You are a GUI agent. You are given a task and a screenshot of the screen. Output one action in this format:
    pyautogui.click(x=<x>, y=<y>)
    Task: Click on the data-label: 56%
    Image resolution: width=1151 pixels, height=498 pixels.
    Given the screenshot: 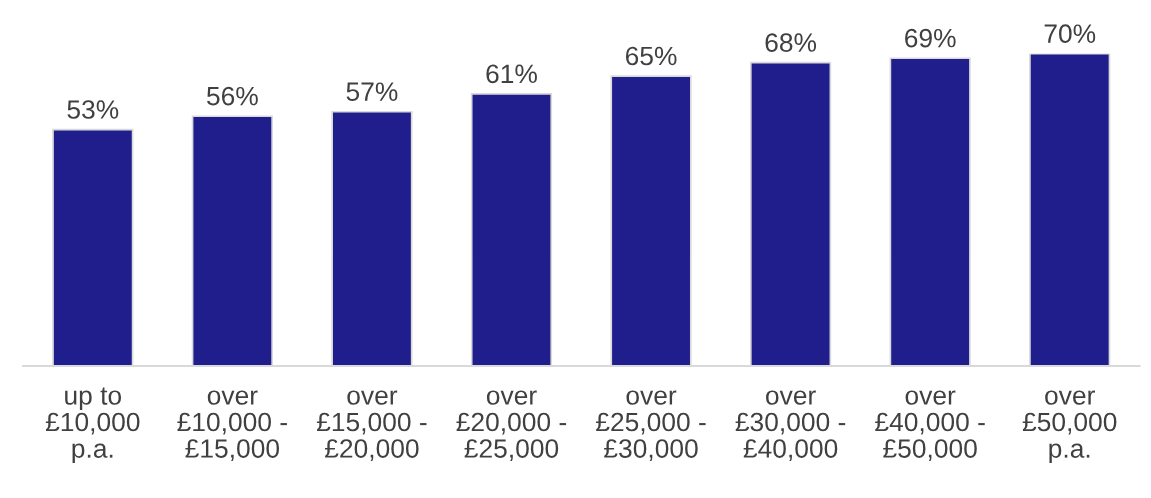 What is the action you would take?
    pyautogui.click(x=232, y=96)
    